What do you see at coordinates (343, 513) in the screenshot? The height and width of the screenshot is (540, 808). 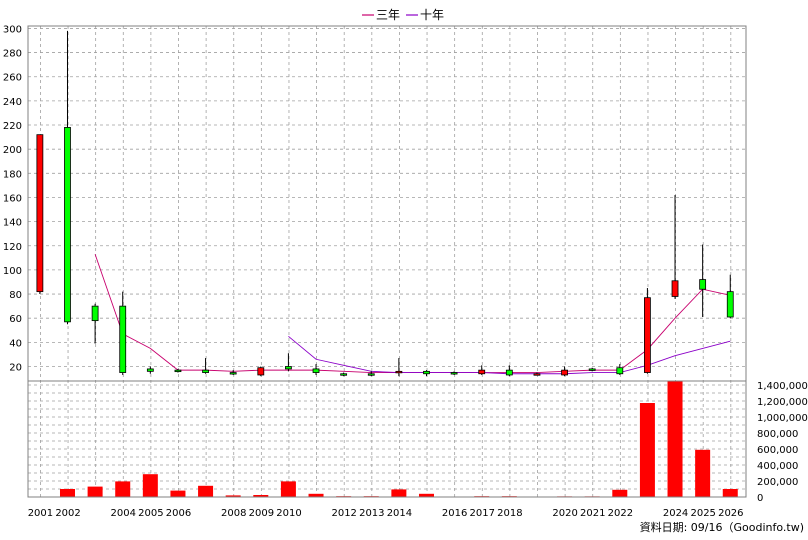 I see `x-tick-label: 2012` at bounding box center [343, 513].